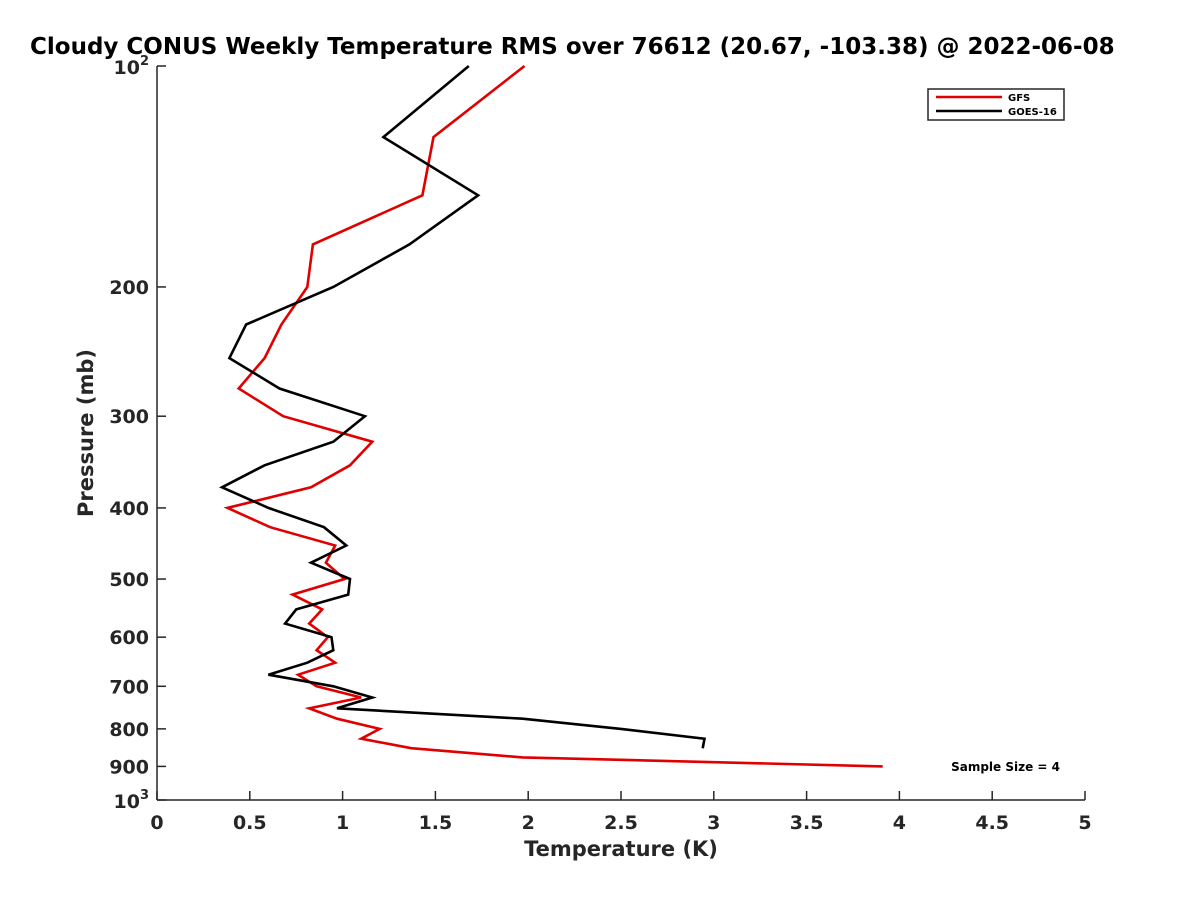 This screenshot has height=900, width=1200. I want to click on legend-label: GOES-16, so click(1032, 112).